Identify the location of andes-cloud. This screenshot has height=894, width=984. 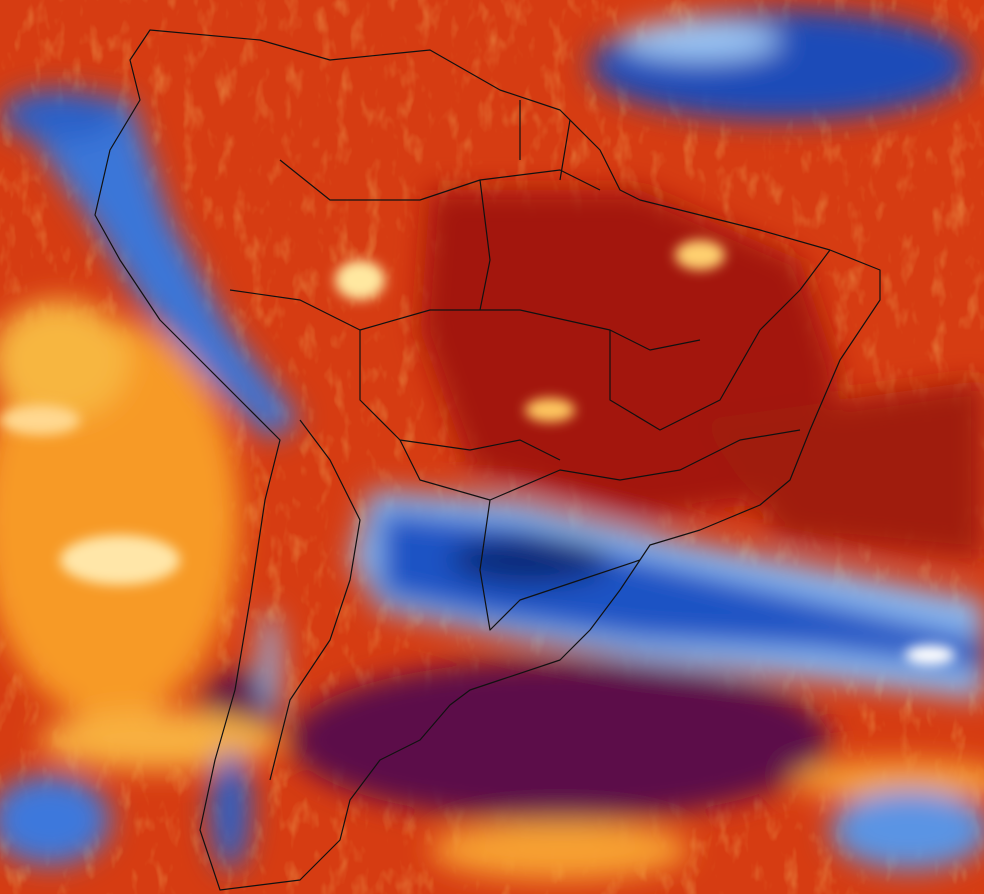
(160, 265).